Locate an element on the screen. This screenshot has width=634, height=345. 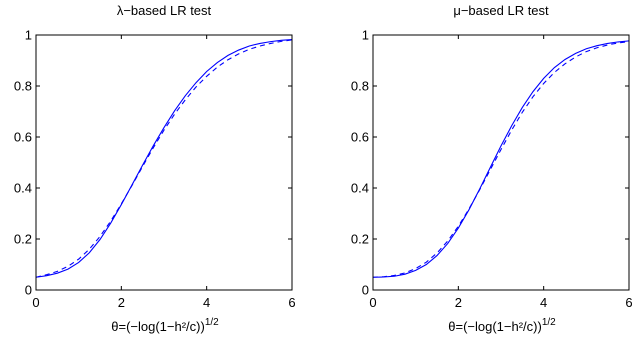
chart-title: λ−based LR test is located at coordinates (164, 10).